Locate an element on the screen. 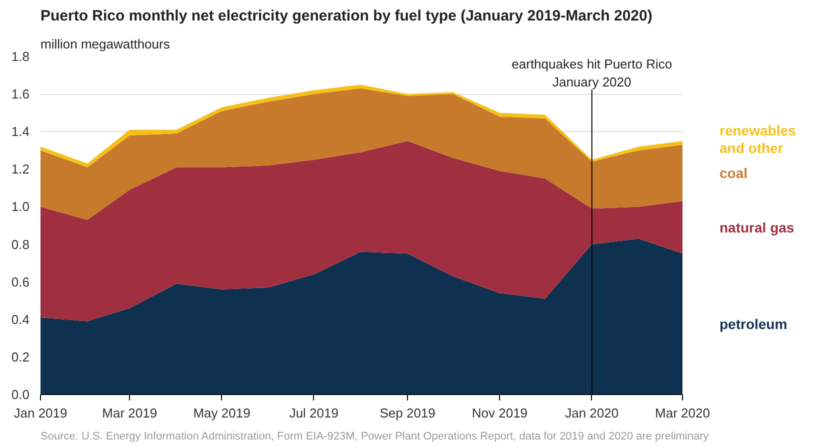 This screenshot has width=837, height=447. chart-title: Puerto Rico monthly net electricity generation by fuel type (January 2019-March 2020) is located at coordinates (346, 16).